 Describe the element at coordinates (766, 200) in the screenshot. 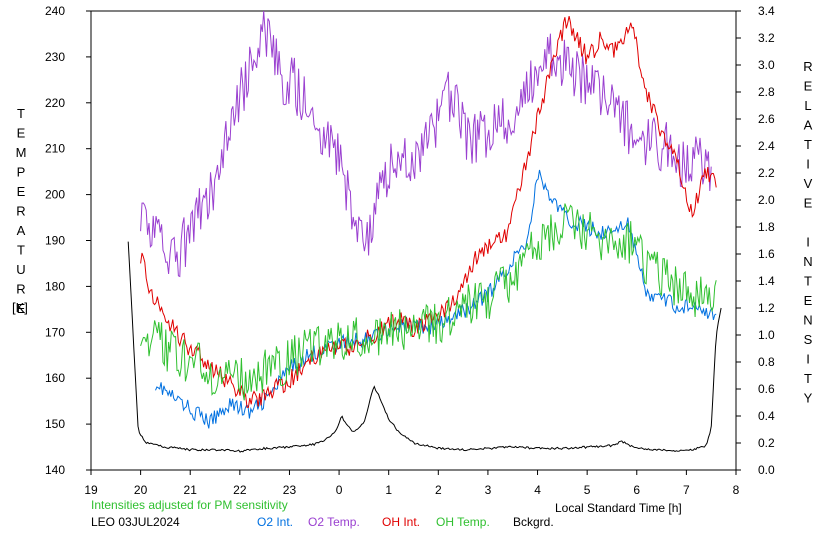

I see `y-right-tick-label: 2.0` at that location.